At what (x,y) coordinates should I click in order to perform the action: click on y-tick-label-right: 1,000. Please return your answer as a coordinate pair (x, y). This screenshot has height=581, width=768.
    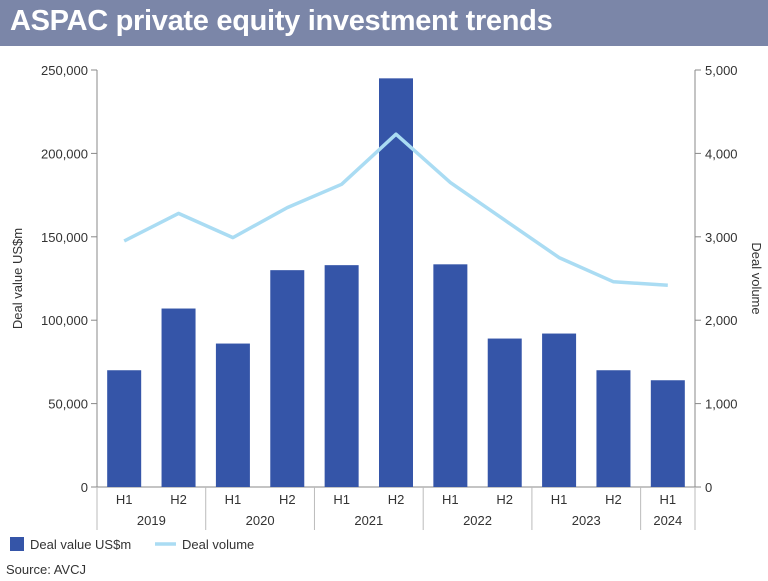
    Looking at the image, I should click on (721, 404).